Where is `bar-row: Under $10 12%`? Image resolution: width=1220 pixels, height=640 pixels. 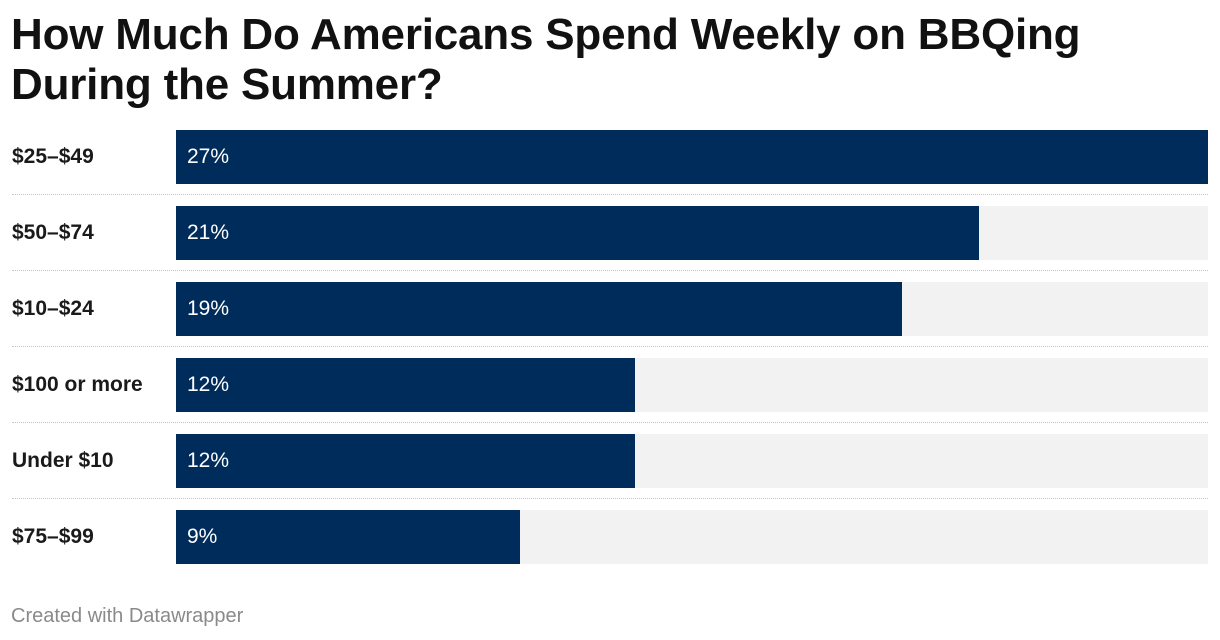
bar-row: Under $10 12% is located at coordinates (610, 461).